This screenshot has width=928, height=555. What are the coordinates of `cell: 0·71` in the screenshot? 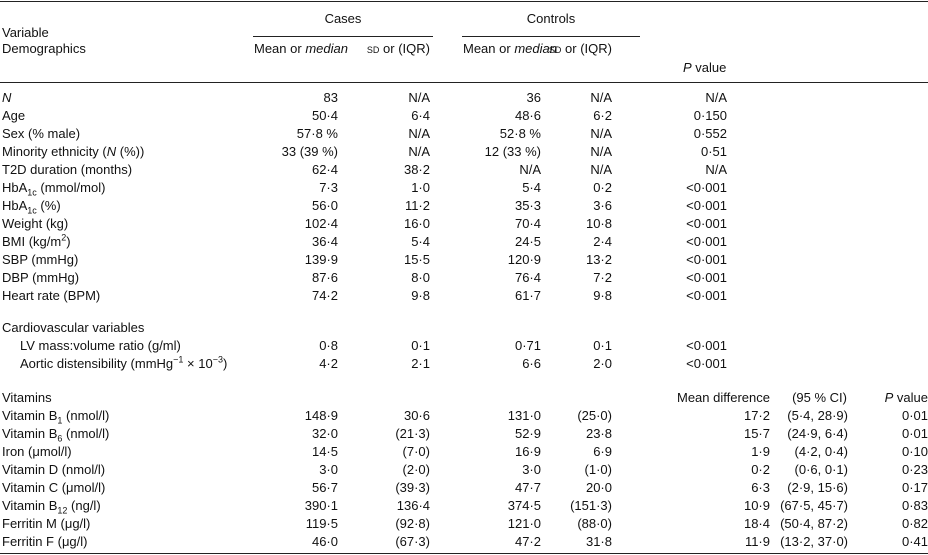 It's located at (527, 345).